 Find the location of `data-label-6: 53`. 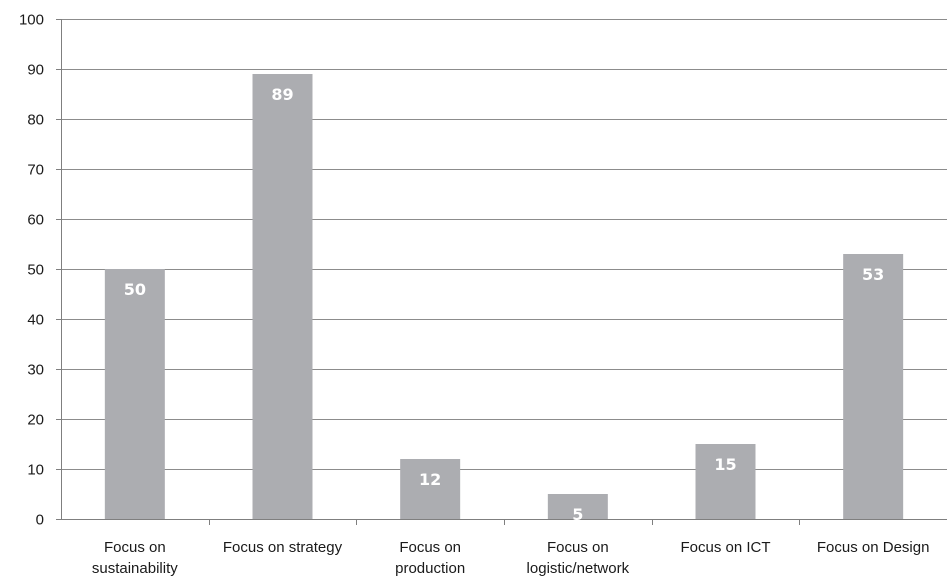

data-label-6: 53 is located at coordinates (873, 274).